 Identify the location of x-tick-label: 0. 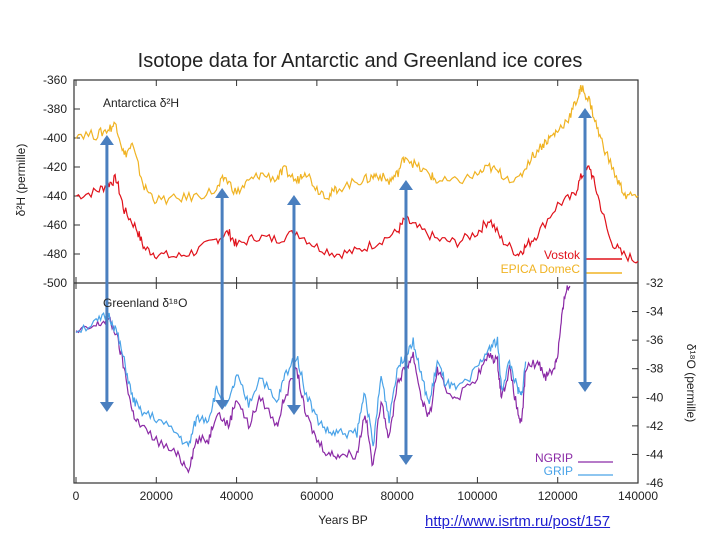
(76, 496).